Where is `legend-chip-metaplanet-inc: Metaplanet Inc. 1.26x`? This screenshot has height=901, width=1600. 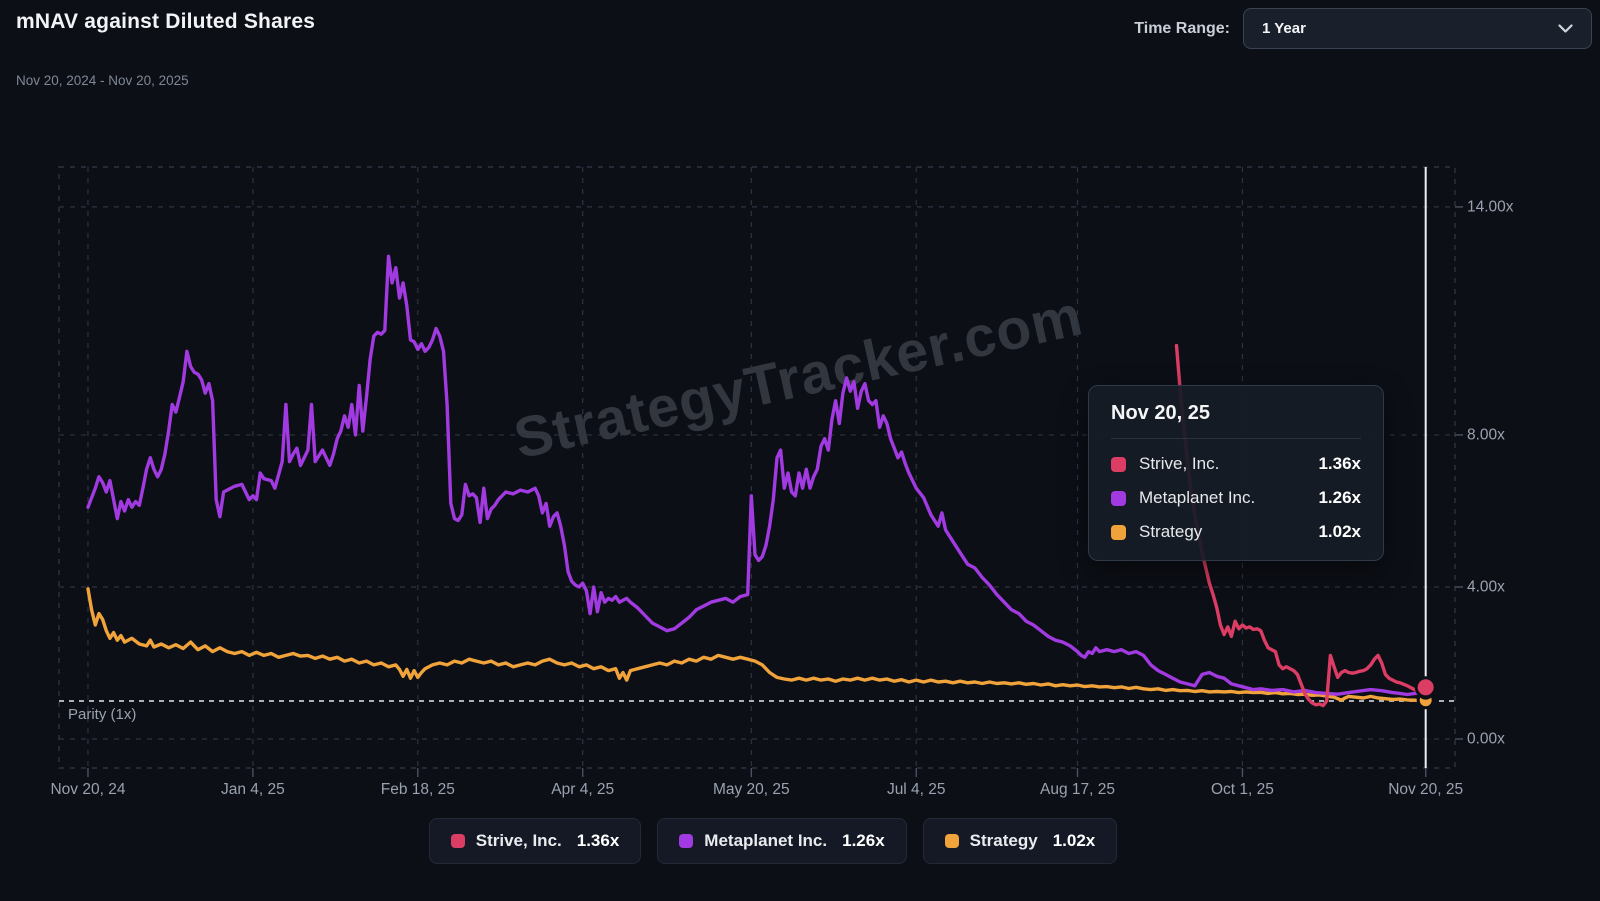 legend-chip-metaplanet-inc: Metaplanet Inc. 1.26x is located at coordinates (782, 841).